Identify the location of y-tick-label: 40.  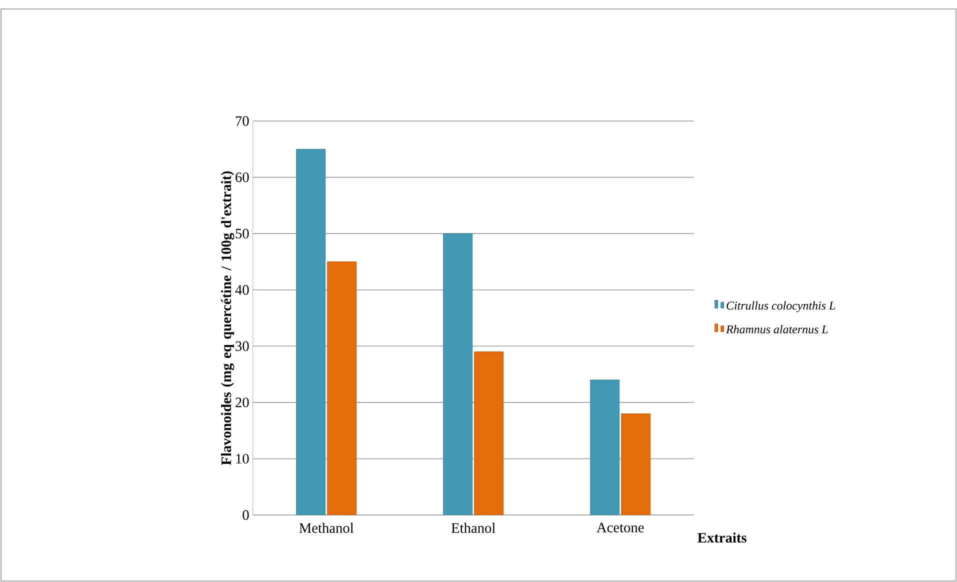
(242, 290).